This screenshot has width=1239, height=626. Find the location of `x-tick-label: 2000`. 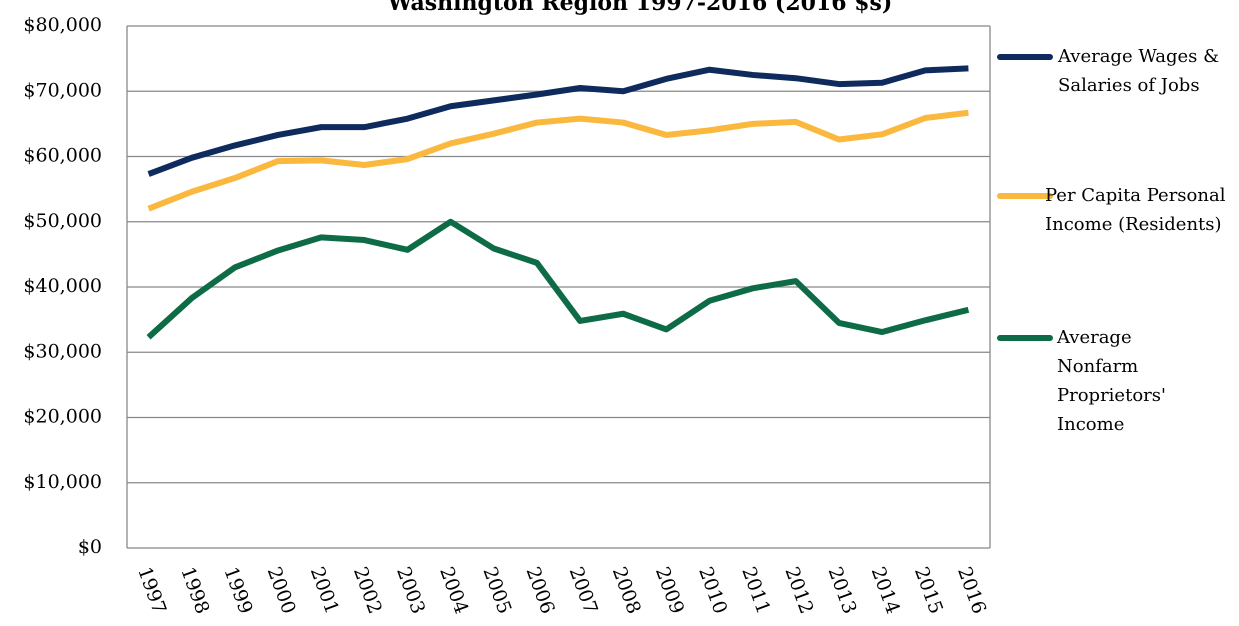

x-tick-label: 2000 is located at coordinates (281, 590).